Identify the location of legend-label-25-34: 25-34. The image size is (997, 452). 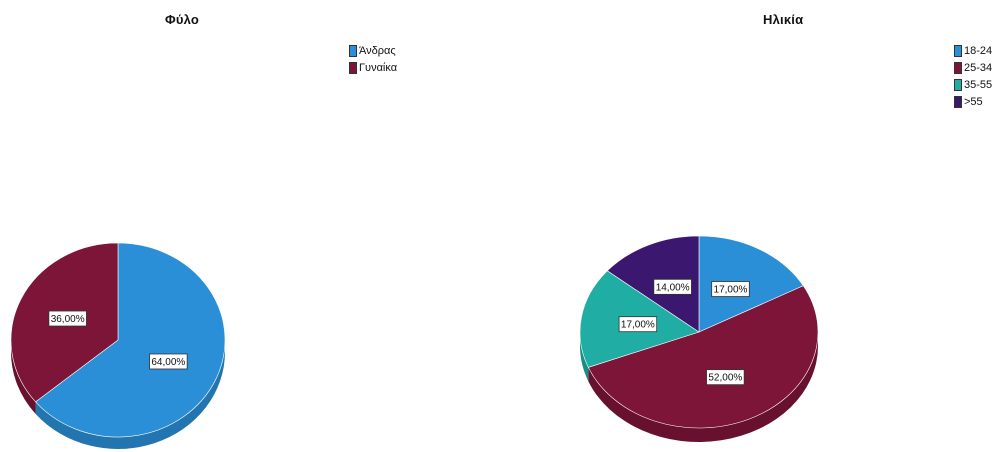
(978, 68).